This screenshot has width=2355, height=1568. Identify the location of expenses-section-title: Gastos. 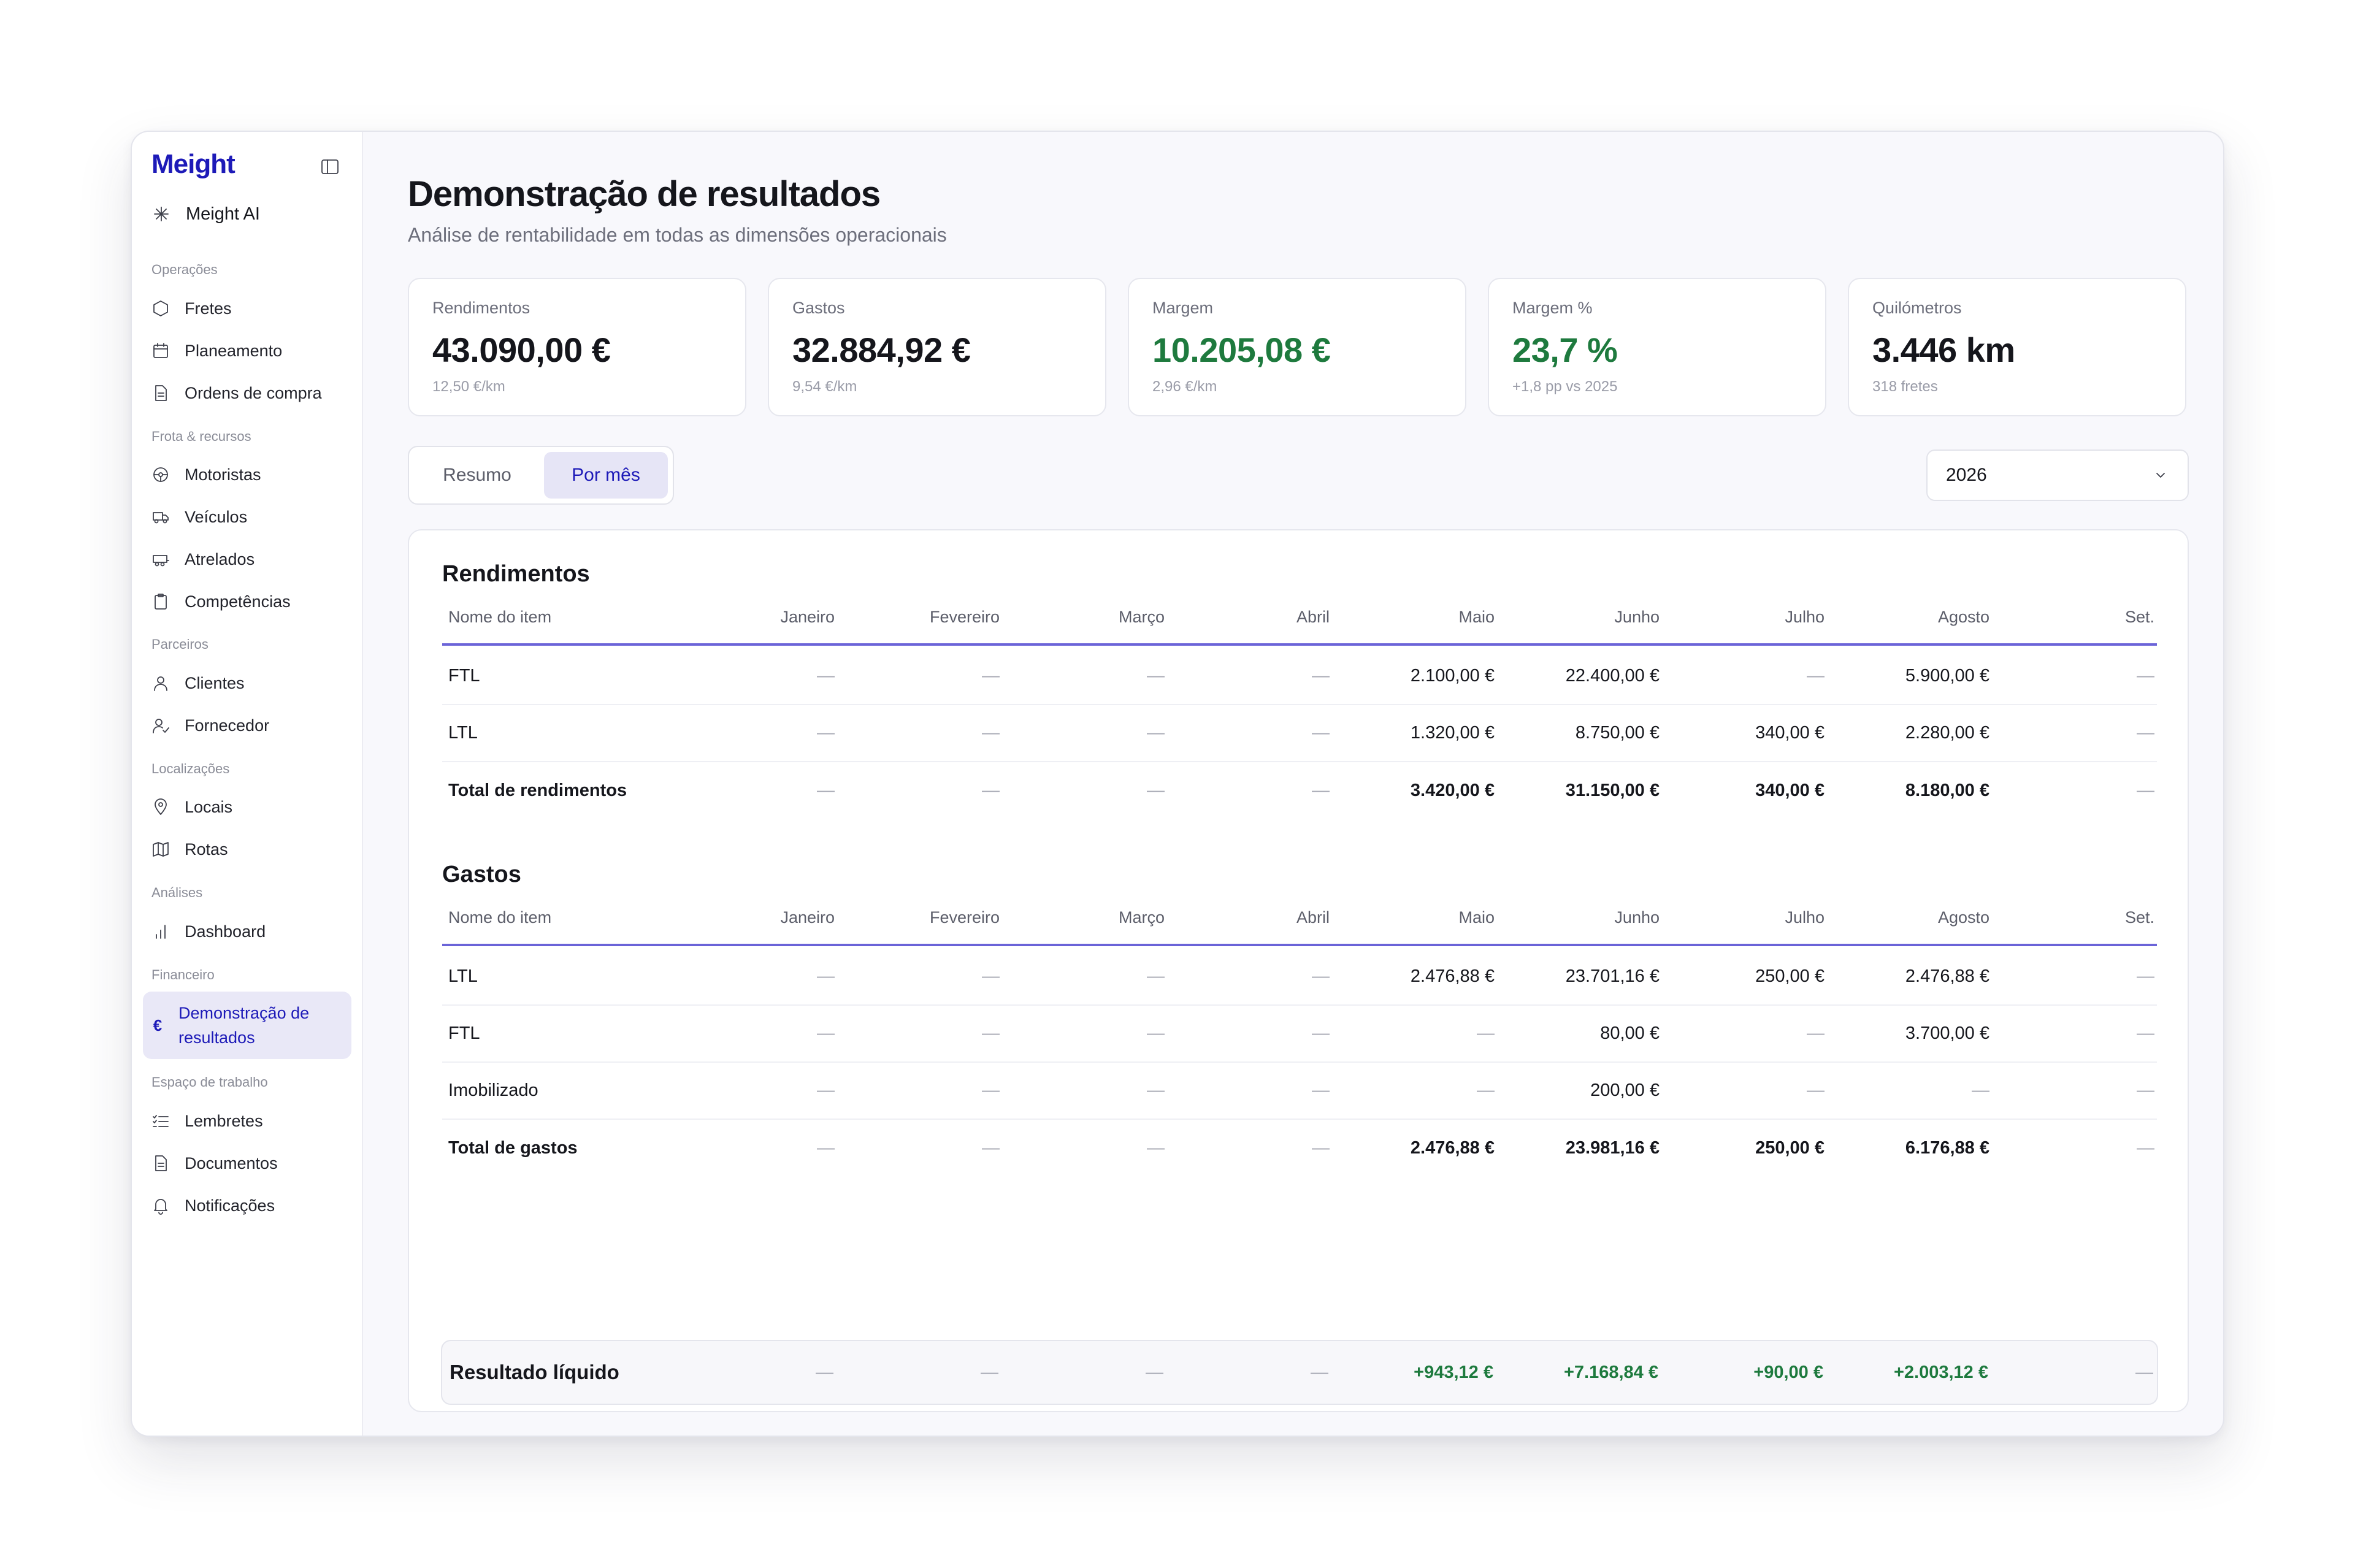
(481, 874).